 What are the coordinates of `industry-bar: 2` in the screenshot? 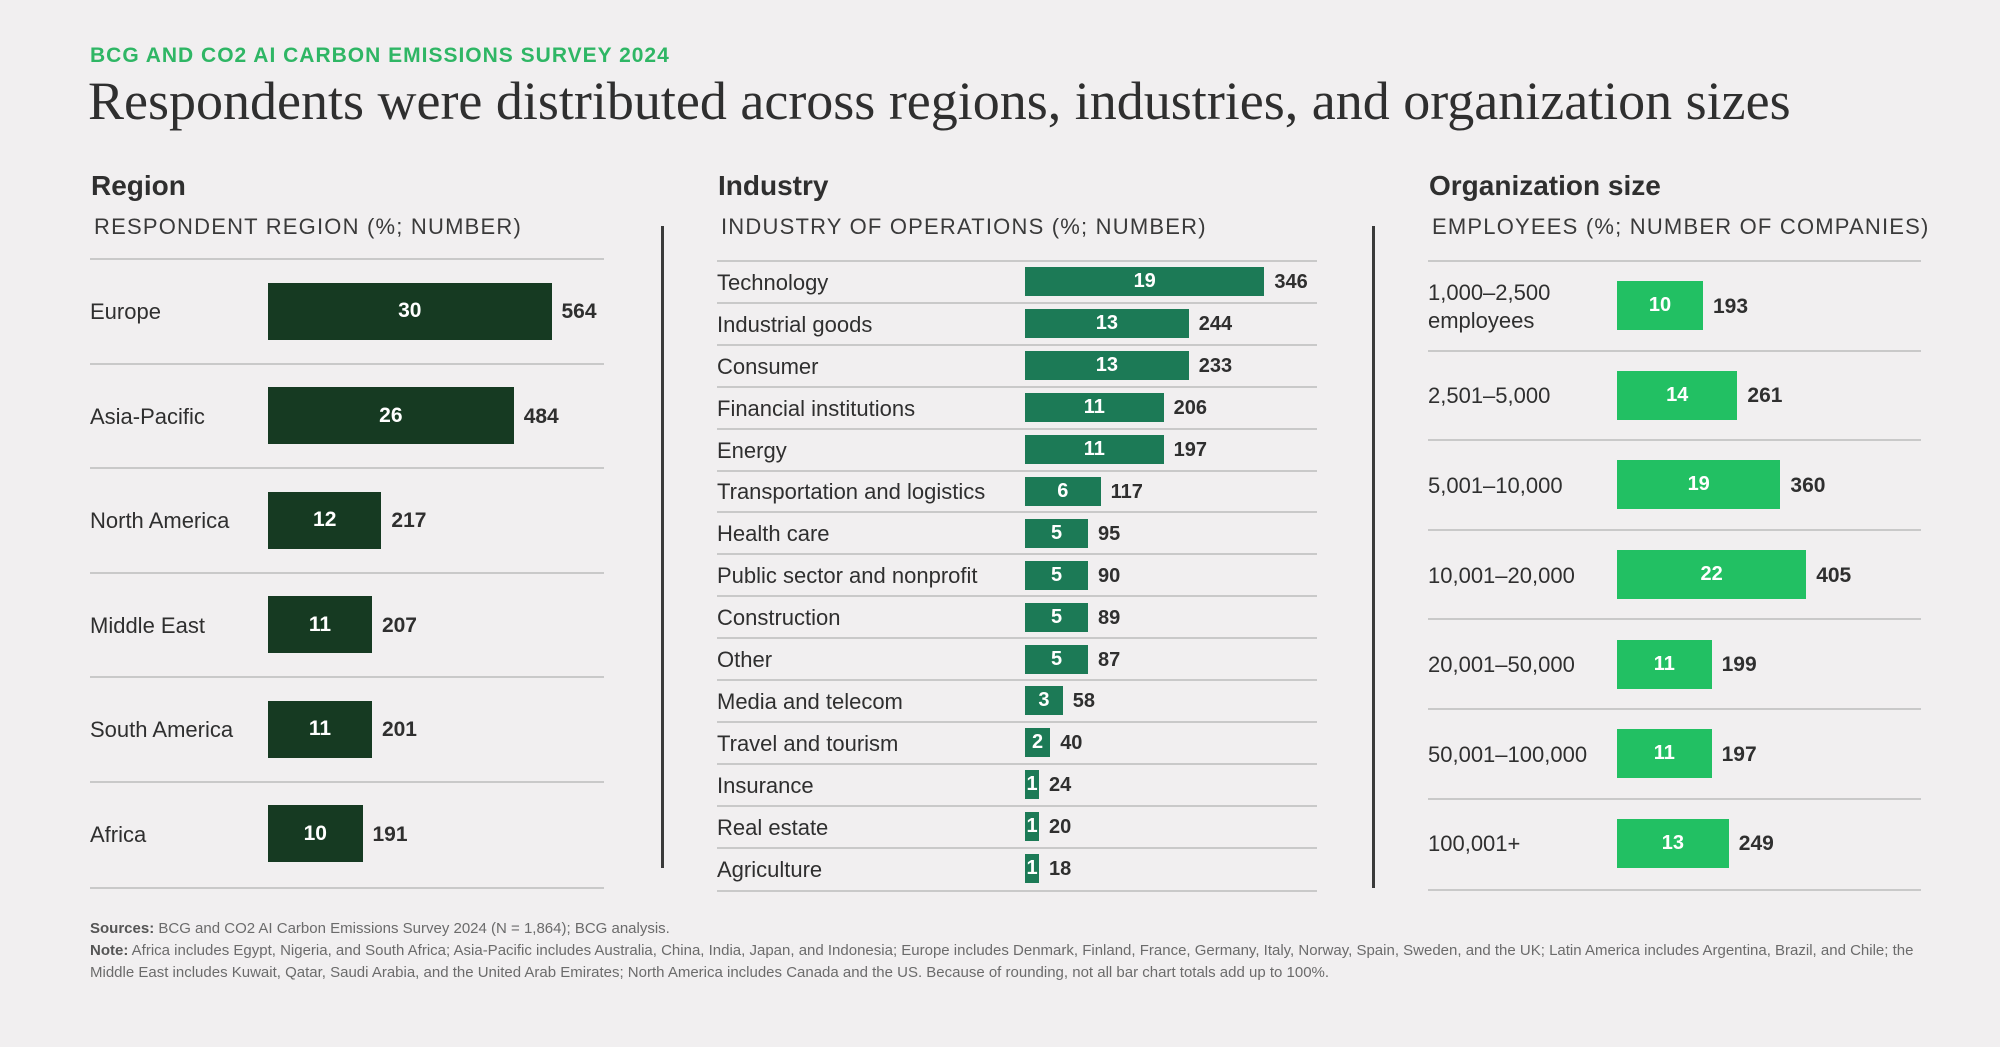 It's located at (1038, 743).